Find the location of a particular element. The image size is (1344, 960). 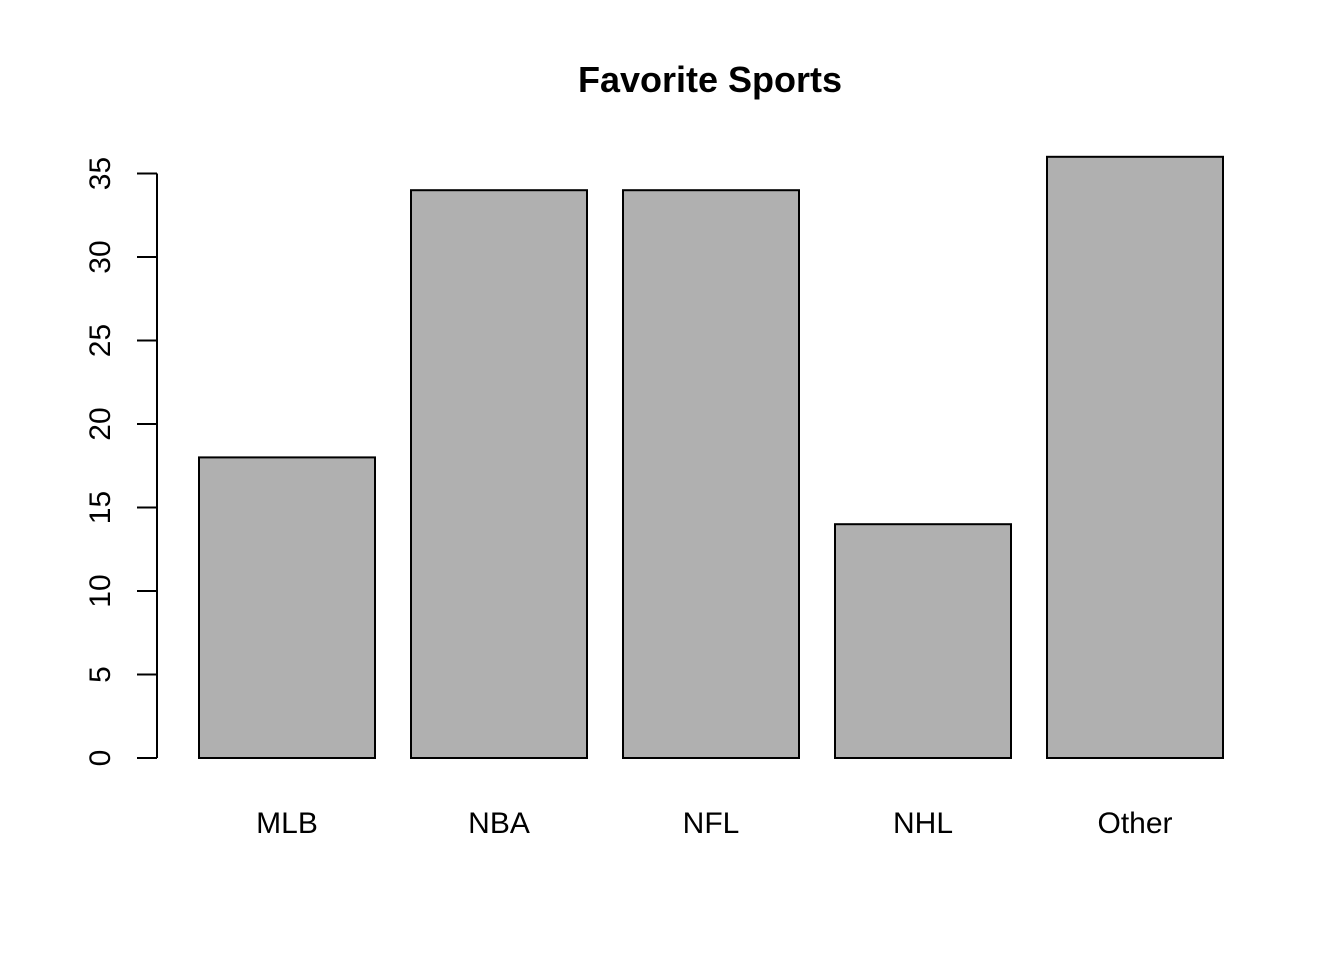

x-category-label: NBA is located at coordinates (499, 823).